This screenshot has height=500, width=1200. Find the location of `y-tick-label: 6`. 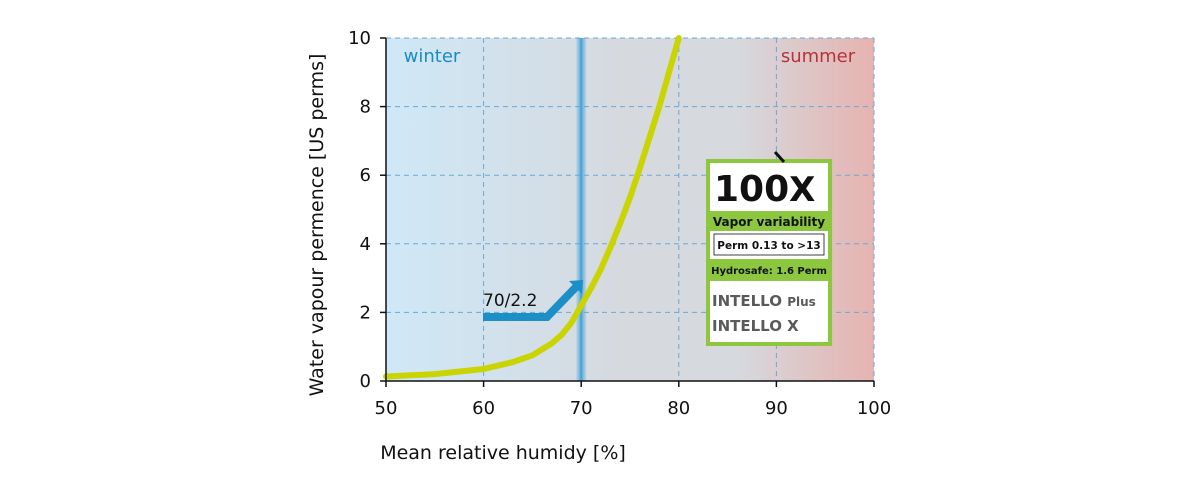

y-tick-label: 6 is located at coordinates (365, 175).